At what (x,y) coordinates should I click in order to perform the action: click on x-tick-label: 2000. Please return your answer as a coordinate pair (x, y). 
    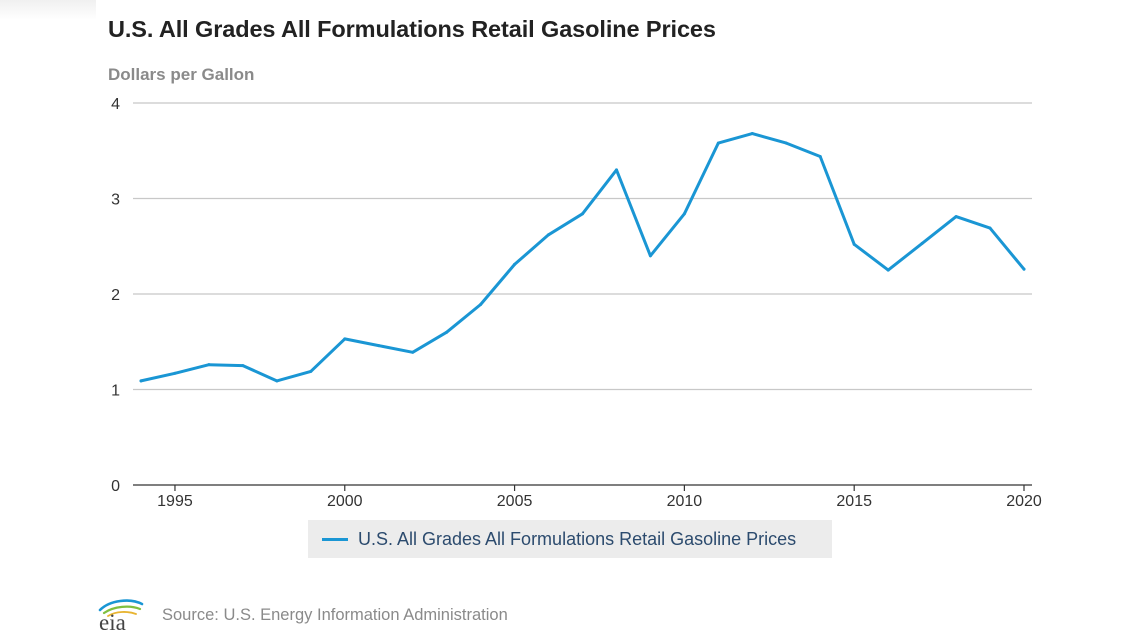
    Looking at the image, I should click on (345, 501).